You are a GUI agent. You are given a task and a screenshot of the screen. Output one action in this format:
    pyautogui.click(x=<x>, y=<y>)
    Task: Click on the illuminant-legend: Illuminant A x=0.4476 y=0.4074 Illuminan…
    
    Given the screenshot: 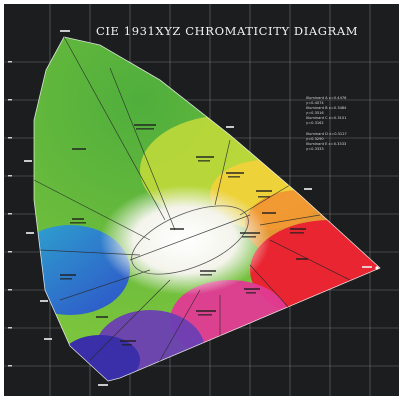 What is the action you would take?
    pyautogui.click(x=336, y=124)
    